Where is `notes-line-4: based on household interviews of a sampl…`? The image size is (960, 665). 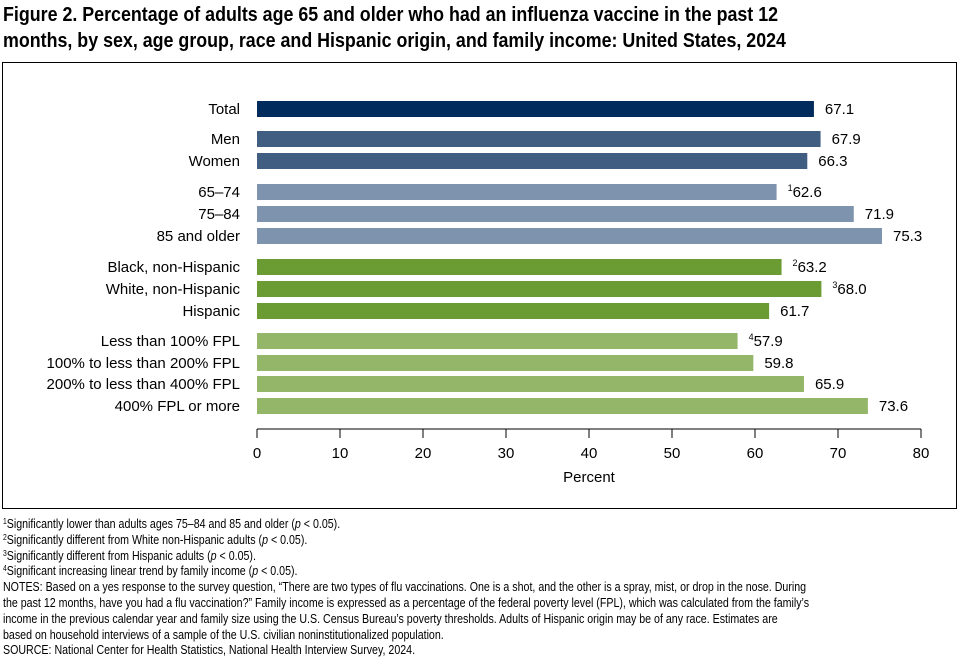 notes-line-4: based on household interviews of a sampl… is located at coordinates (223, 634).